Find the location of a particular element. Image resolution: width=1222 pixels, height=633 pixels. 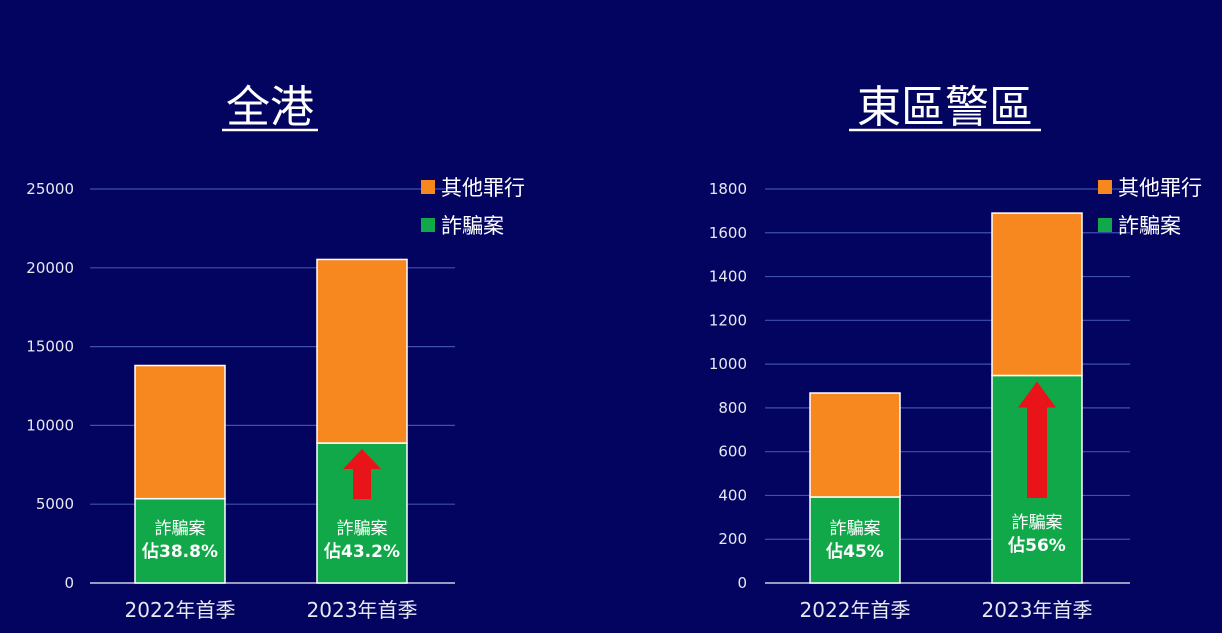

chart-title: 東區警區 is located at coordinates (945, 107).